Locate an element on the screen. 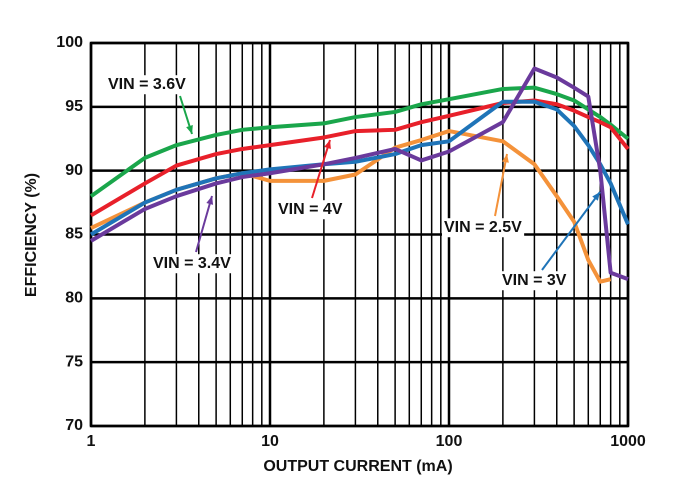 The height and width of the screenshot is (499, 698). legend-label: VIN = 3.6V is located at coordinates (147, 84).